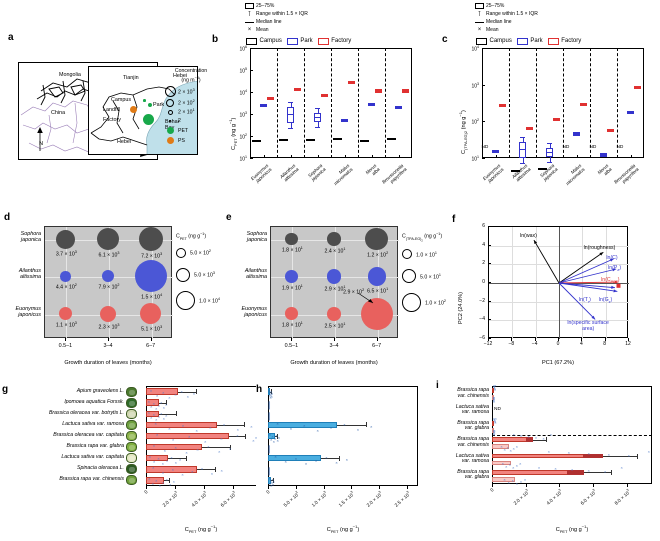 The width and height of the screenshot is (660, 541). What do you see at coordinates (465, 140) in the screenshot?
I see `y-label-sub-wrap: (TPA-EG)2` at bounding box center [465, 140].